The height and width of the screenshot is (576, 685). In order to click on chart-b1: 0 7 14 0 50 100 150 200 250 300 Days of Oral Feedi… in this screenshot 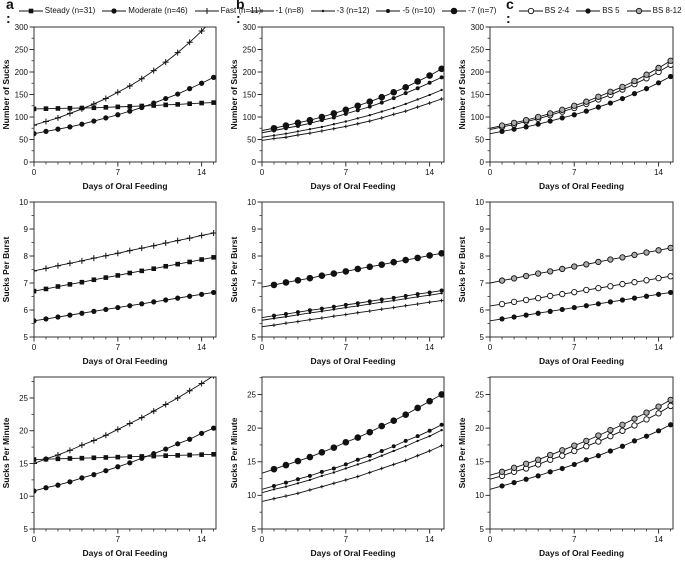, I will do `click(337, 107)`.